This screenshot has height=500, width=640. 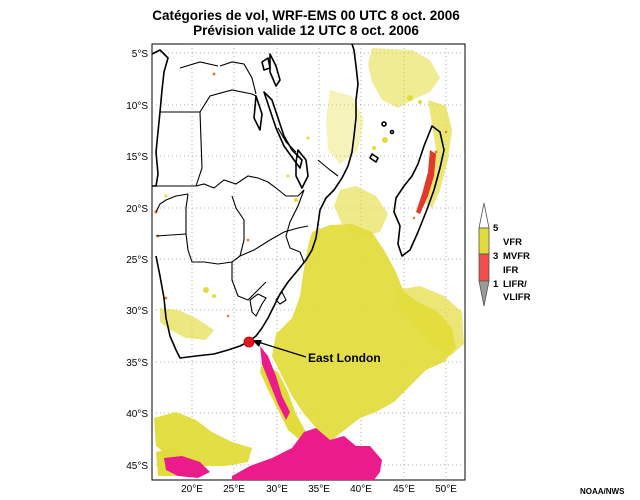 I want to click on lat-label: 35°S, so click(x=137, y=363).